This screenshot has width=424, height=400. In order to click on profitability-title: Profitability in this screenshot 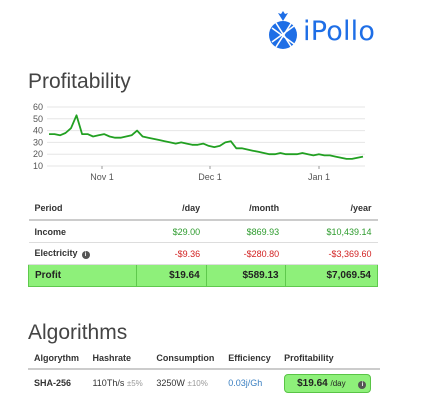, I will do `click(79, 81)`.